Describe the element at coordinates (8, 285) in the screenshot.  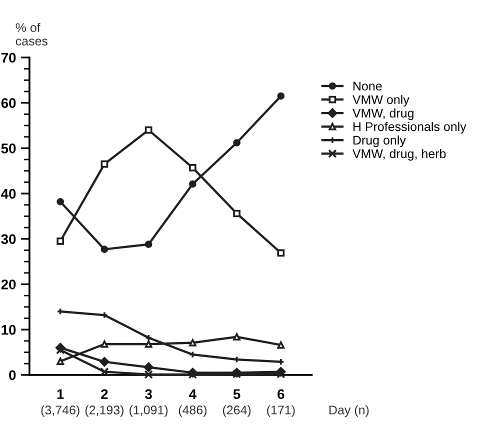
I see `y-tick-label: 20` at that location.